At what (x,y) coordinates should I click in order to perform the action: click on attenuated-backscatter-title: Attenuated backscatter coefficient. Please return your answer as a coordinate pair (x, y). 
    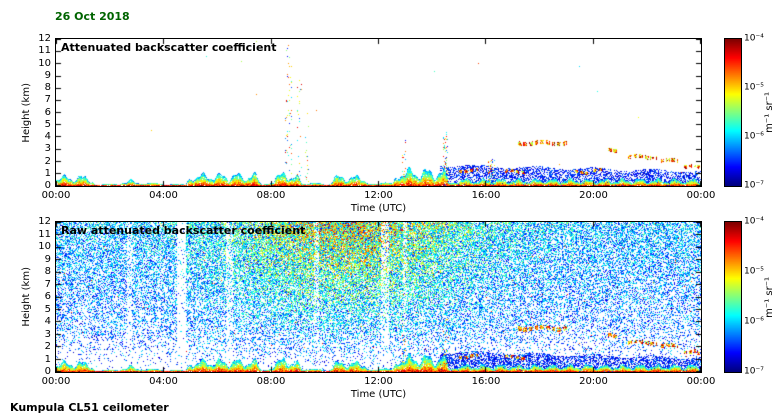
    Looking at the image, I should click on (169, 47).